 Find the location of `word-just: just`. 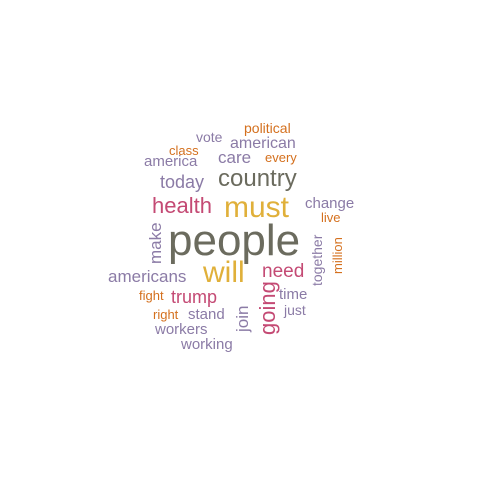

word-just: just is located at coordinates (295, 310).